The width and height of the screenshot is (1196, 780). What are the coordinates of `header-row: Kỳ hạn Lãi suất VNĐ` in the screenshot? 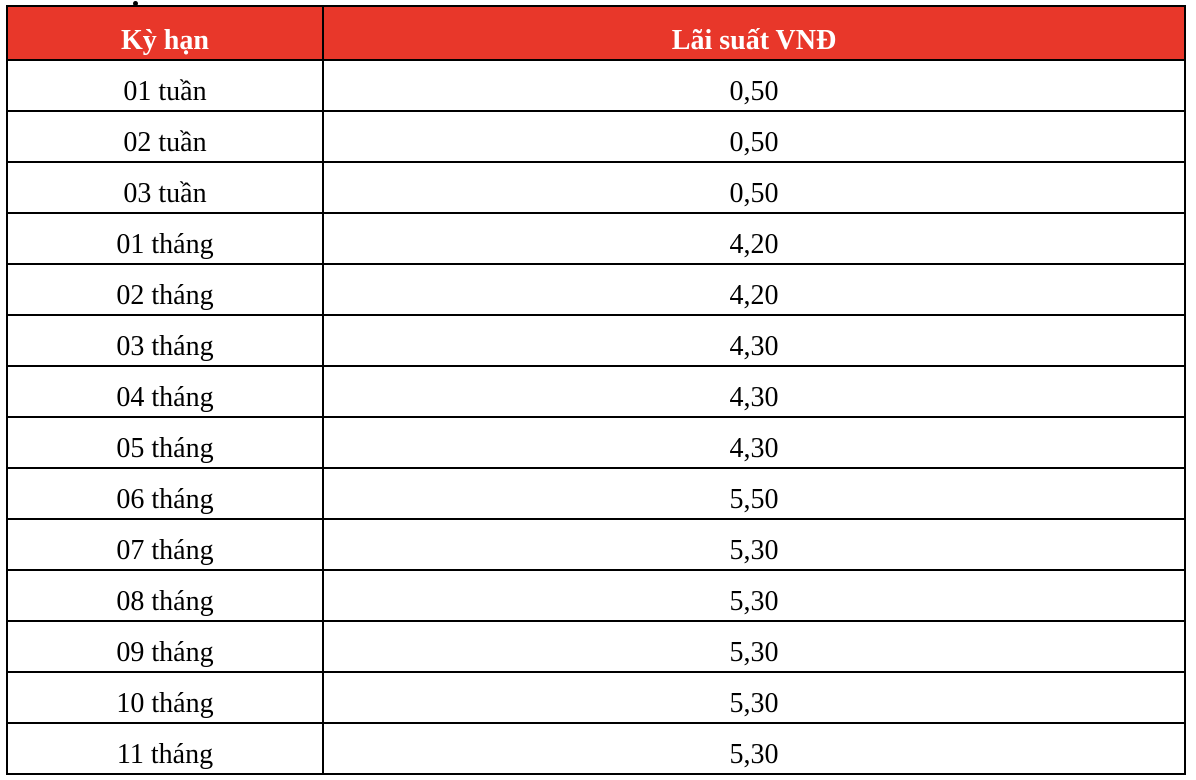 It's located at (596, 33).